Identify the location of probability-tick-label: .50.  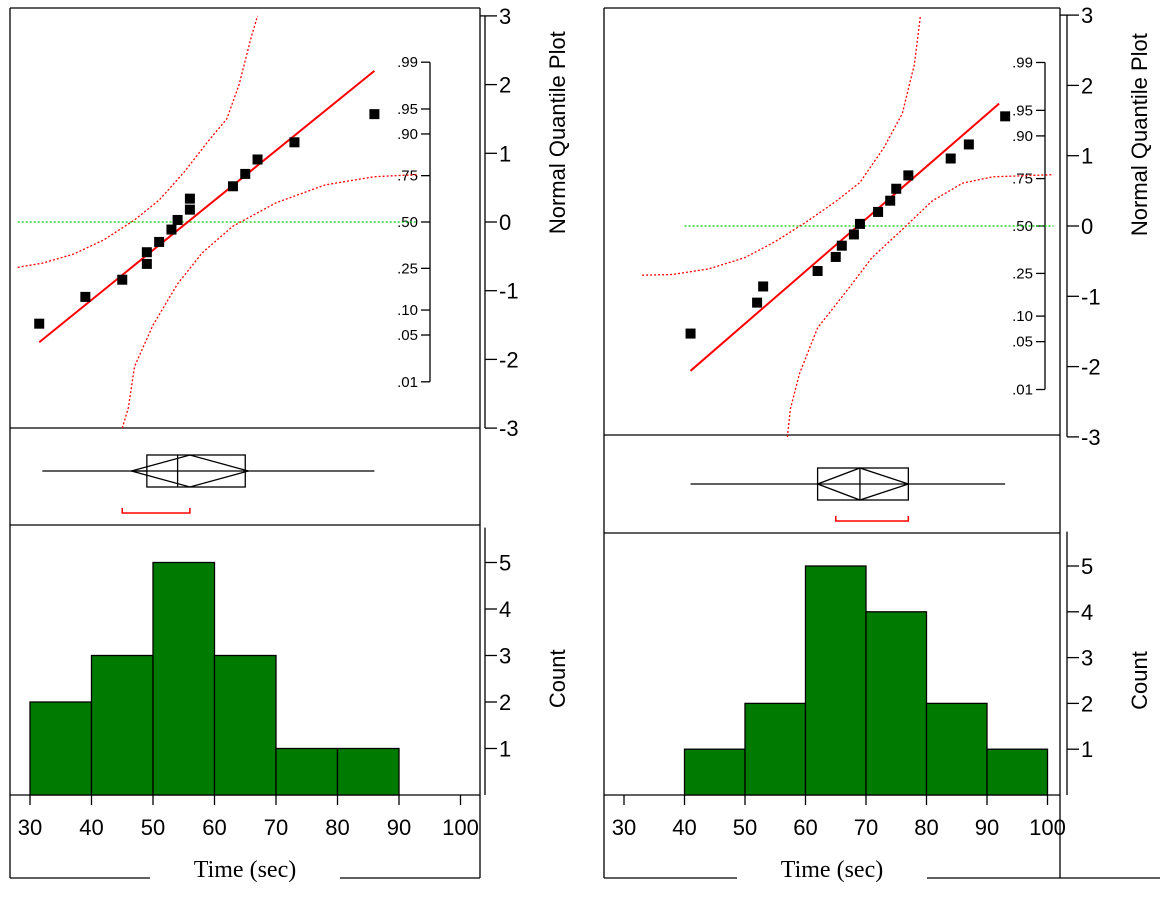
(1022, 226).